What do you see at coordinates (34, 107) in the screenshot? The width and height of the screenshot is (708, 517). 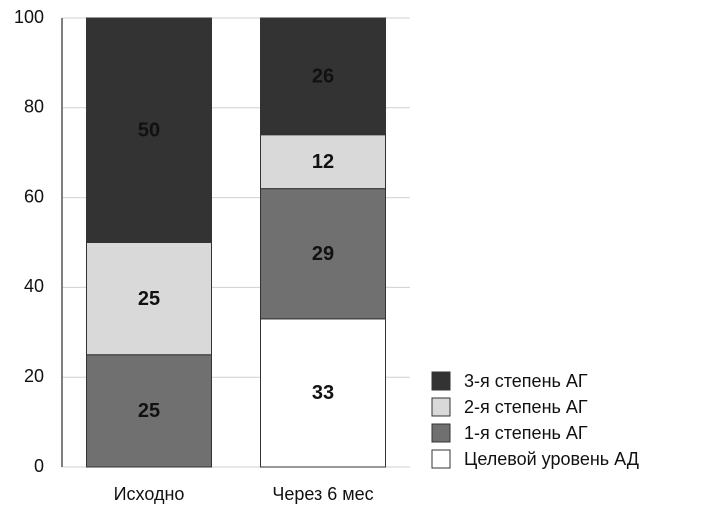 I see `y-tick-label: 80` at bounding box center [34, 107].